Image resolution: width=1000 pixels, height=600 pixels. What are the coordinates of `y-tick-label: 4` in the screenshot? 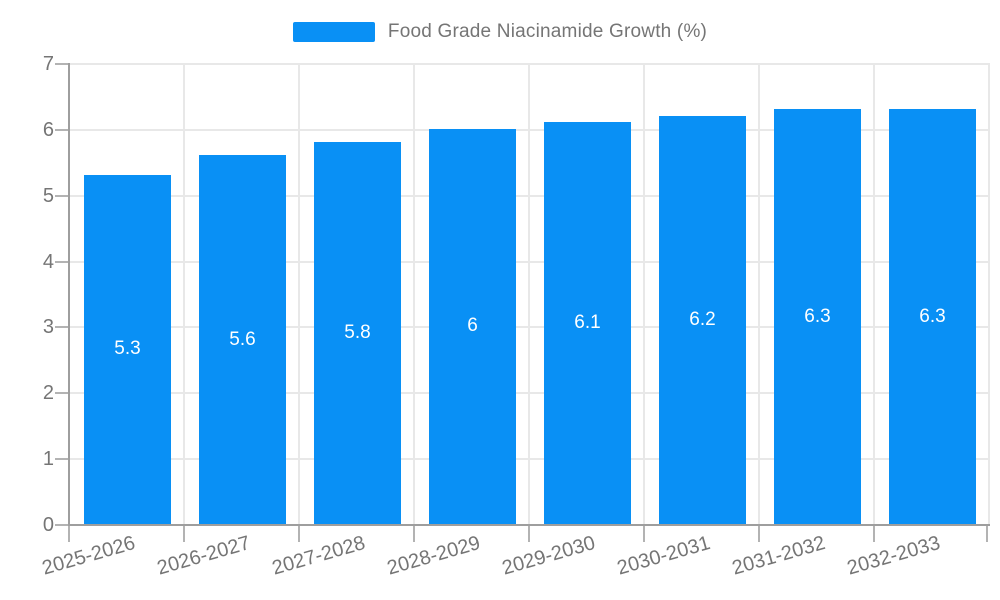 It's located at (48, 261).